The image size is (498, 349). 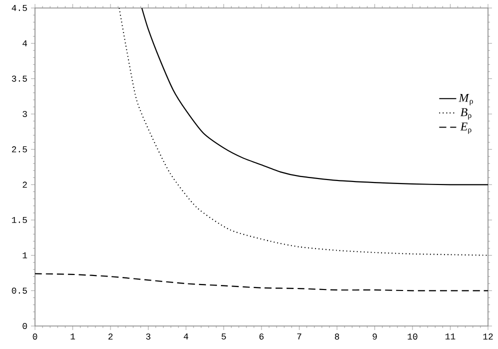 I want to click on x-tick-label: 10, so click(x=413, y=337).